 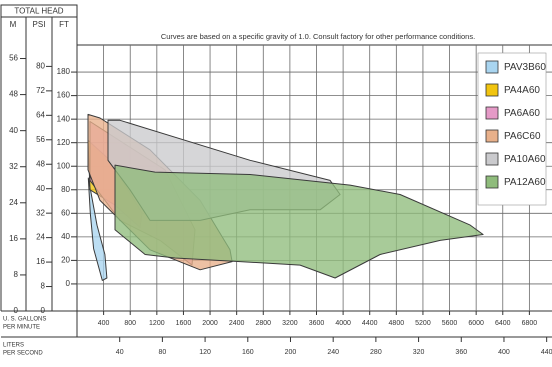 I want to click on x2-tick-label: 360, so click(x=461, y=352).